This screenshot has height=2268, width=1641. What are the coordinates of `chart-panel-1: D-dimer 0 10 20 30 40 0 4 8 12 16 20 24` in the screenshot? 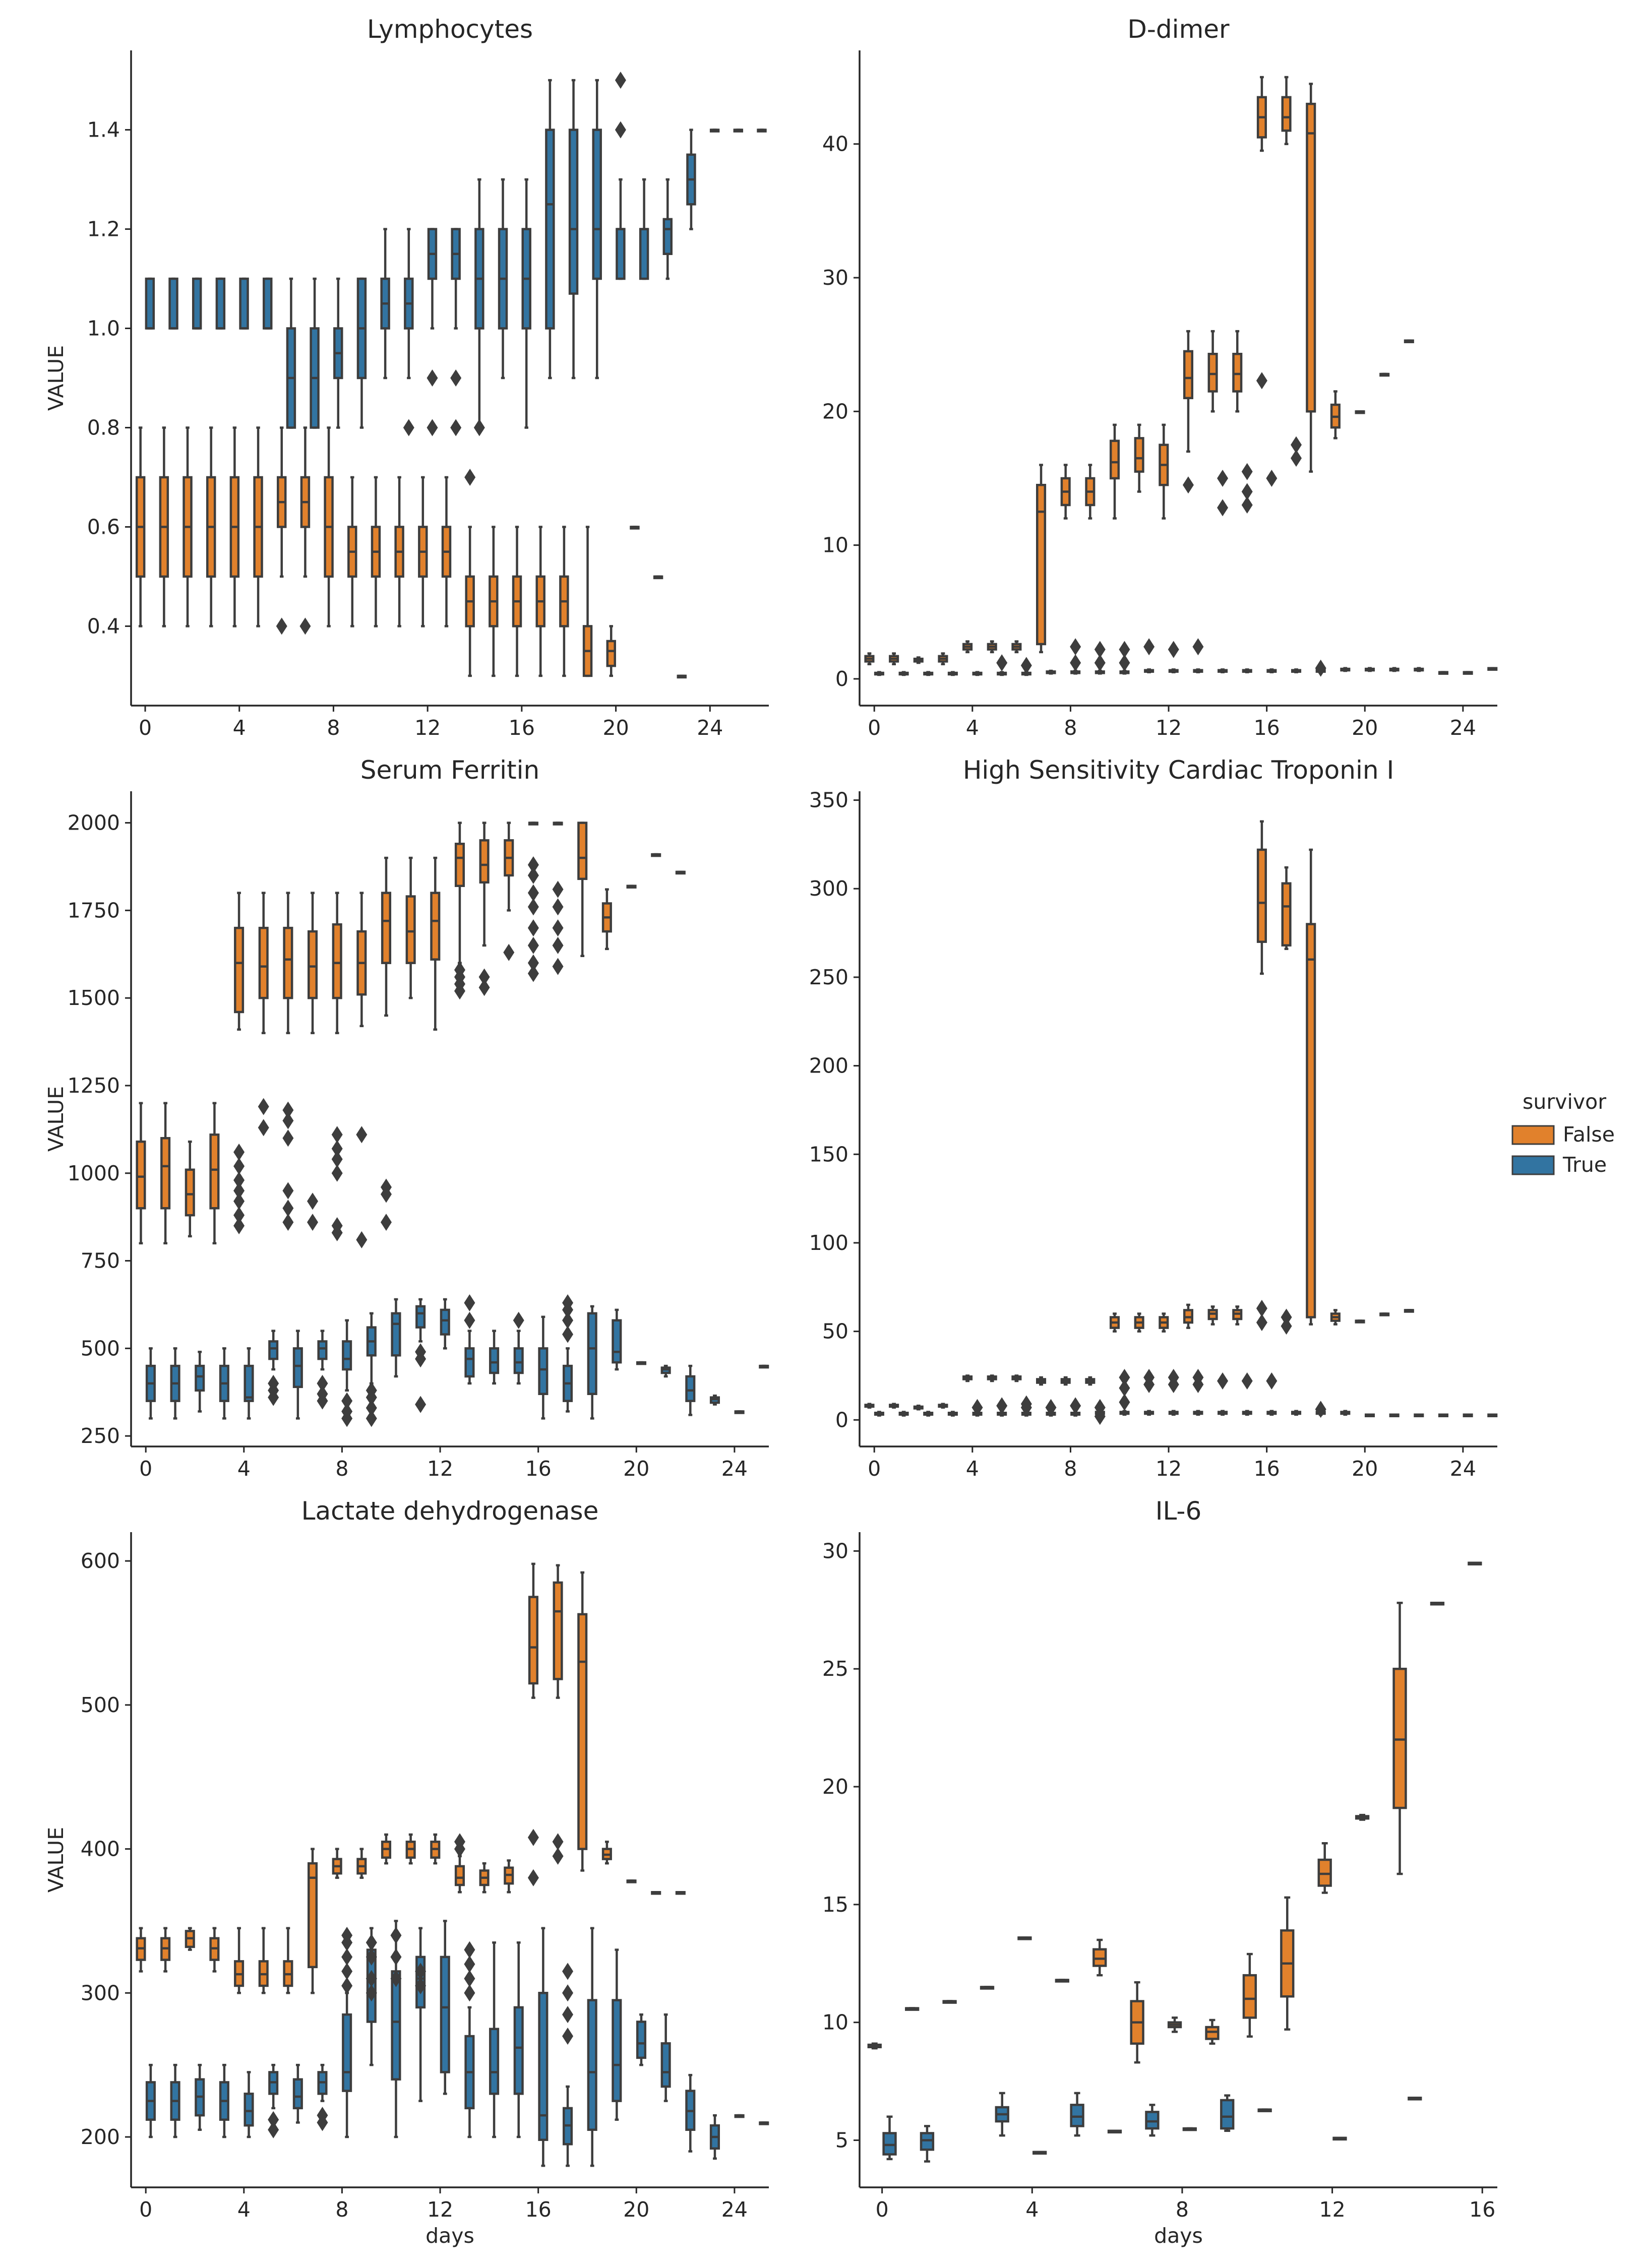 It's located at (1160, 377).